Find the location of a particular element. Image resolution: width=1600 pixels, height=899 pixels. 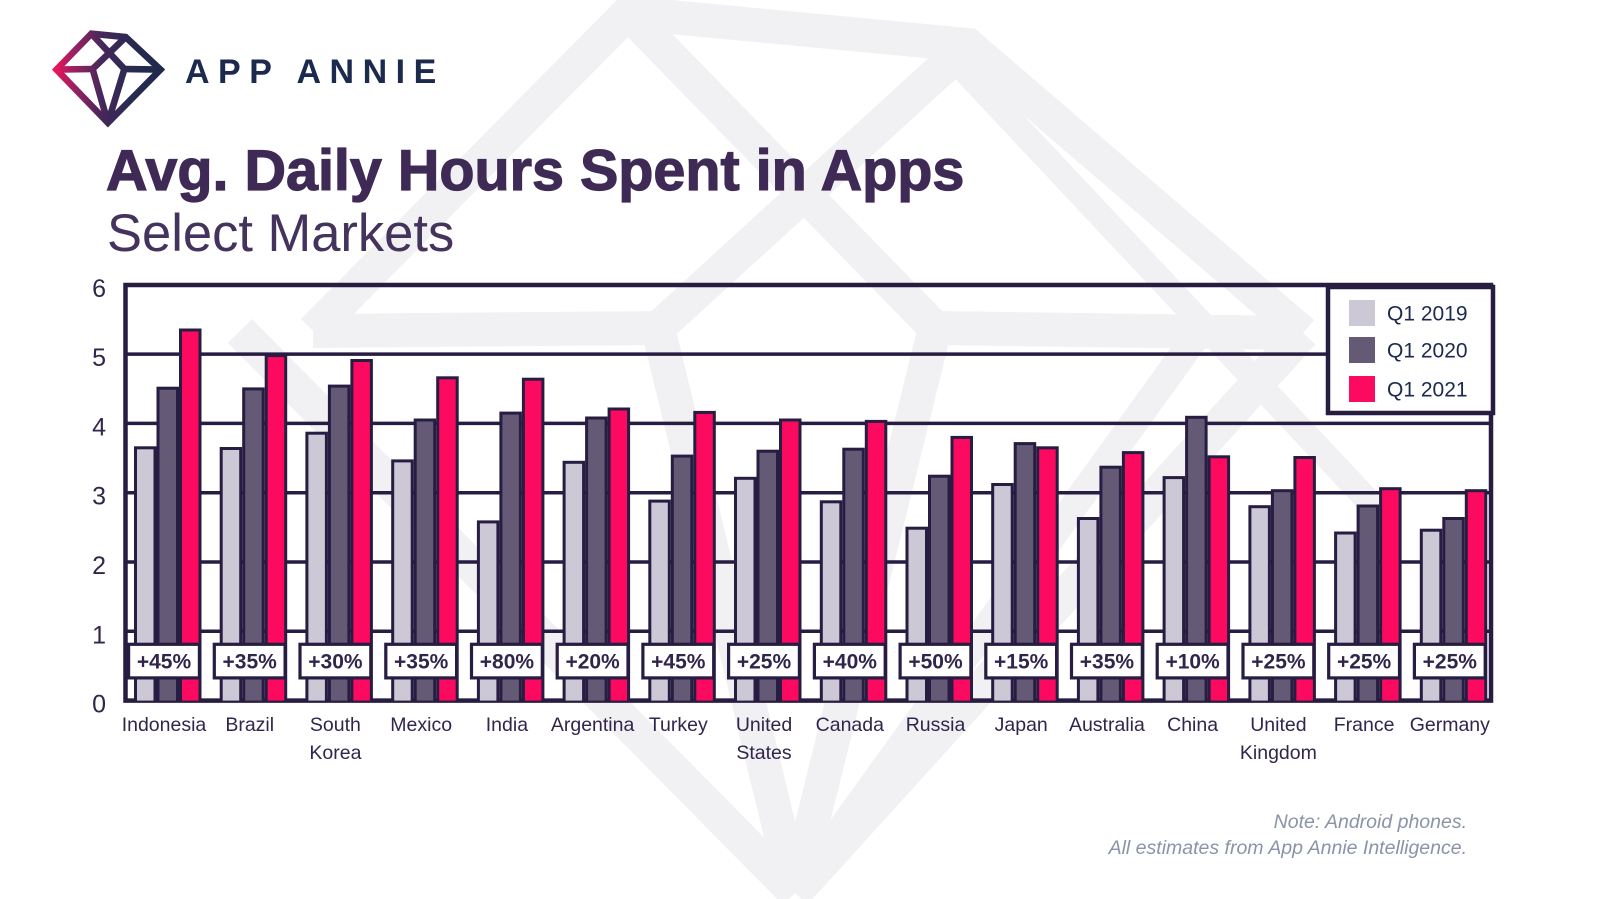

svg-text: Argentina is located at coordinates (593, 725).